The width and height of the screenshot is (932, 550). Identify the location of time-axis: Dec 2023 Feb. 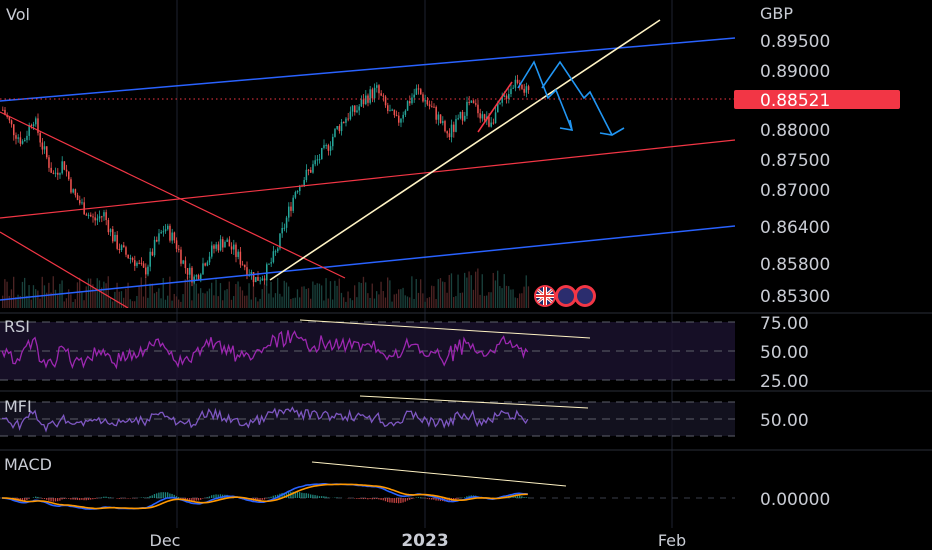
(418, 540).